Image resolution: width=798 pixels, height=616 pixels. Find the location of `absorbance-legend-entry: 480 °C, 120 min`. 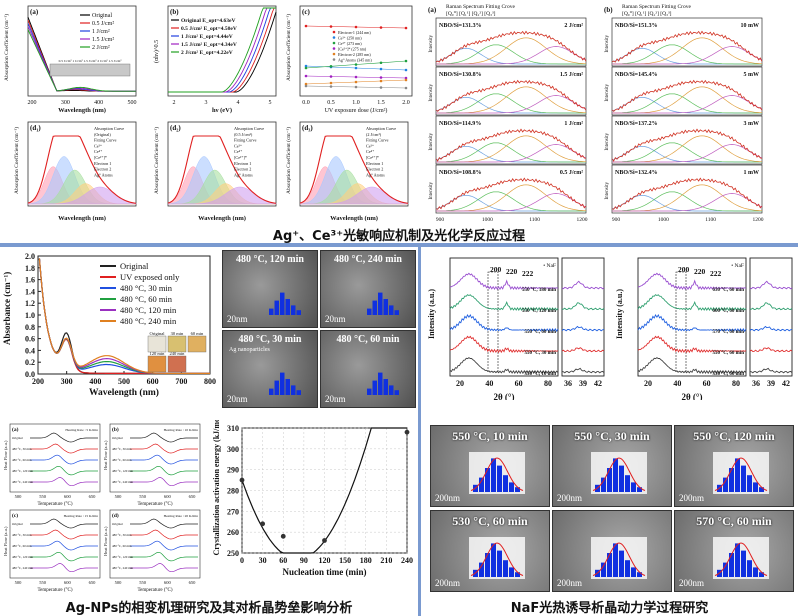

absorbance-legend-entry: 480 °C, 120 min is located at coordinates (148, 310).